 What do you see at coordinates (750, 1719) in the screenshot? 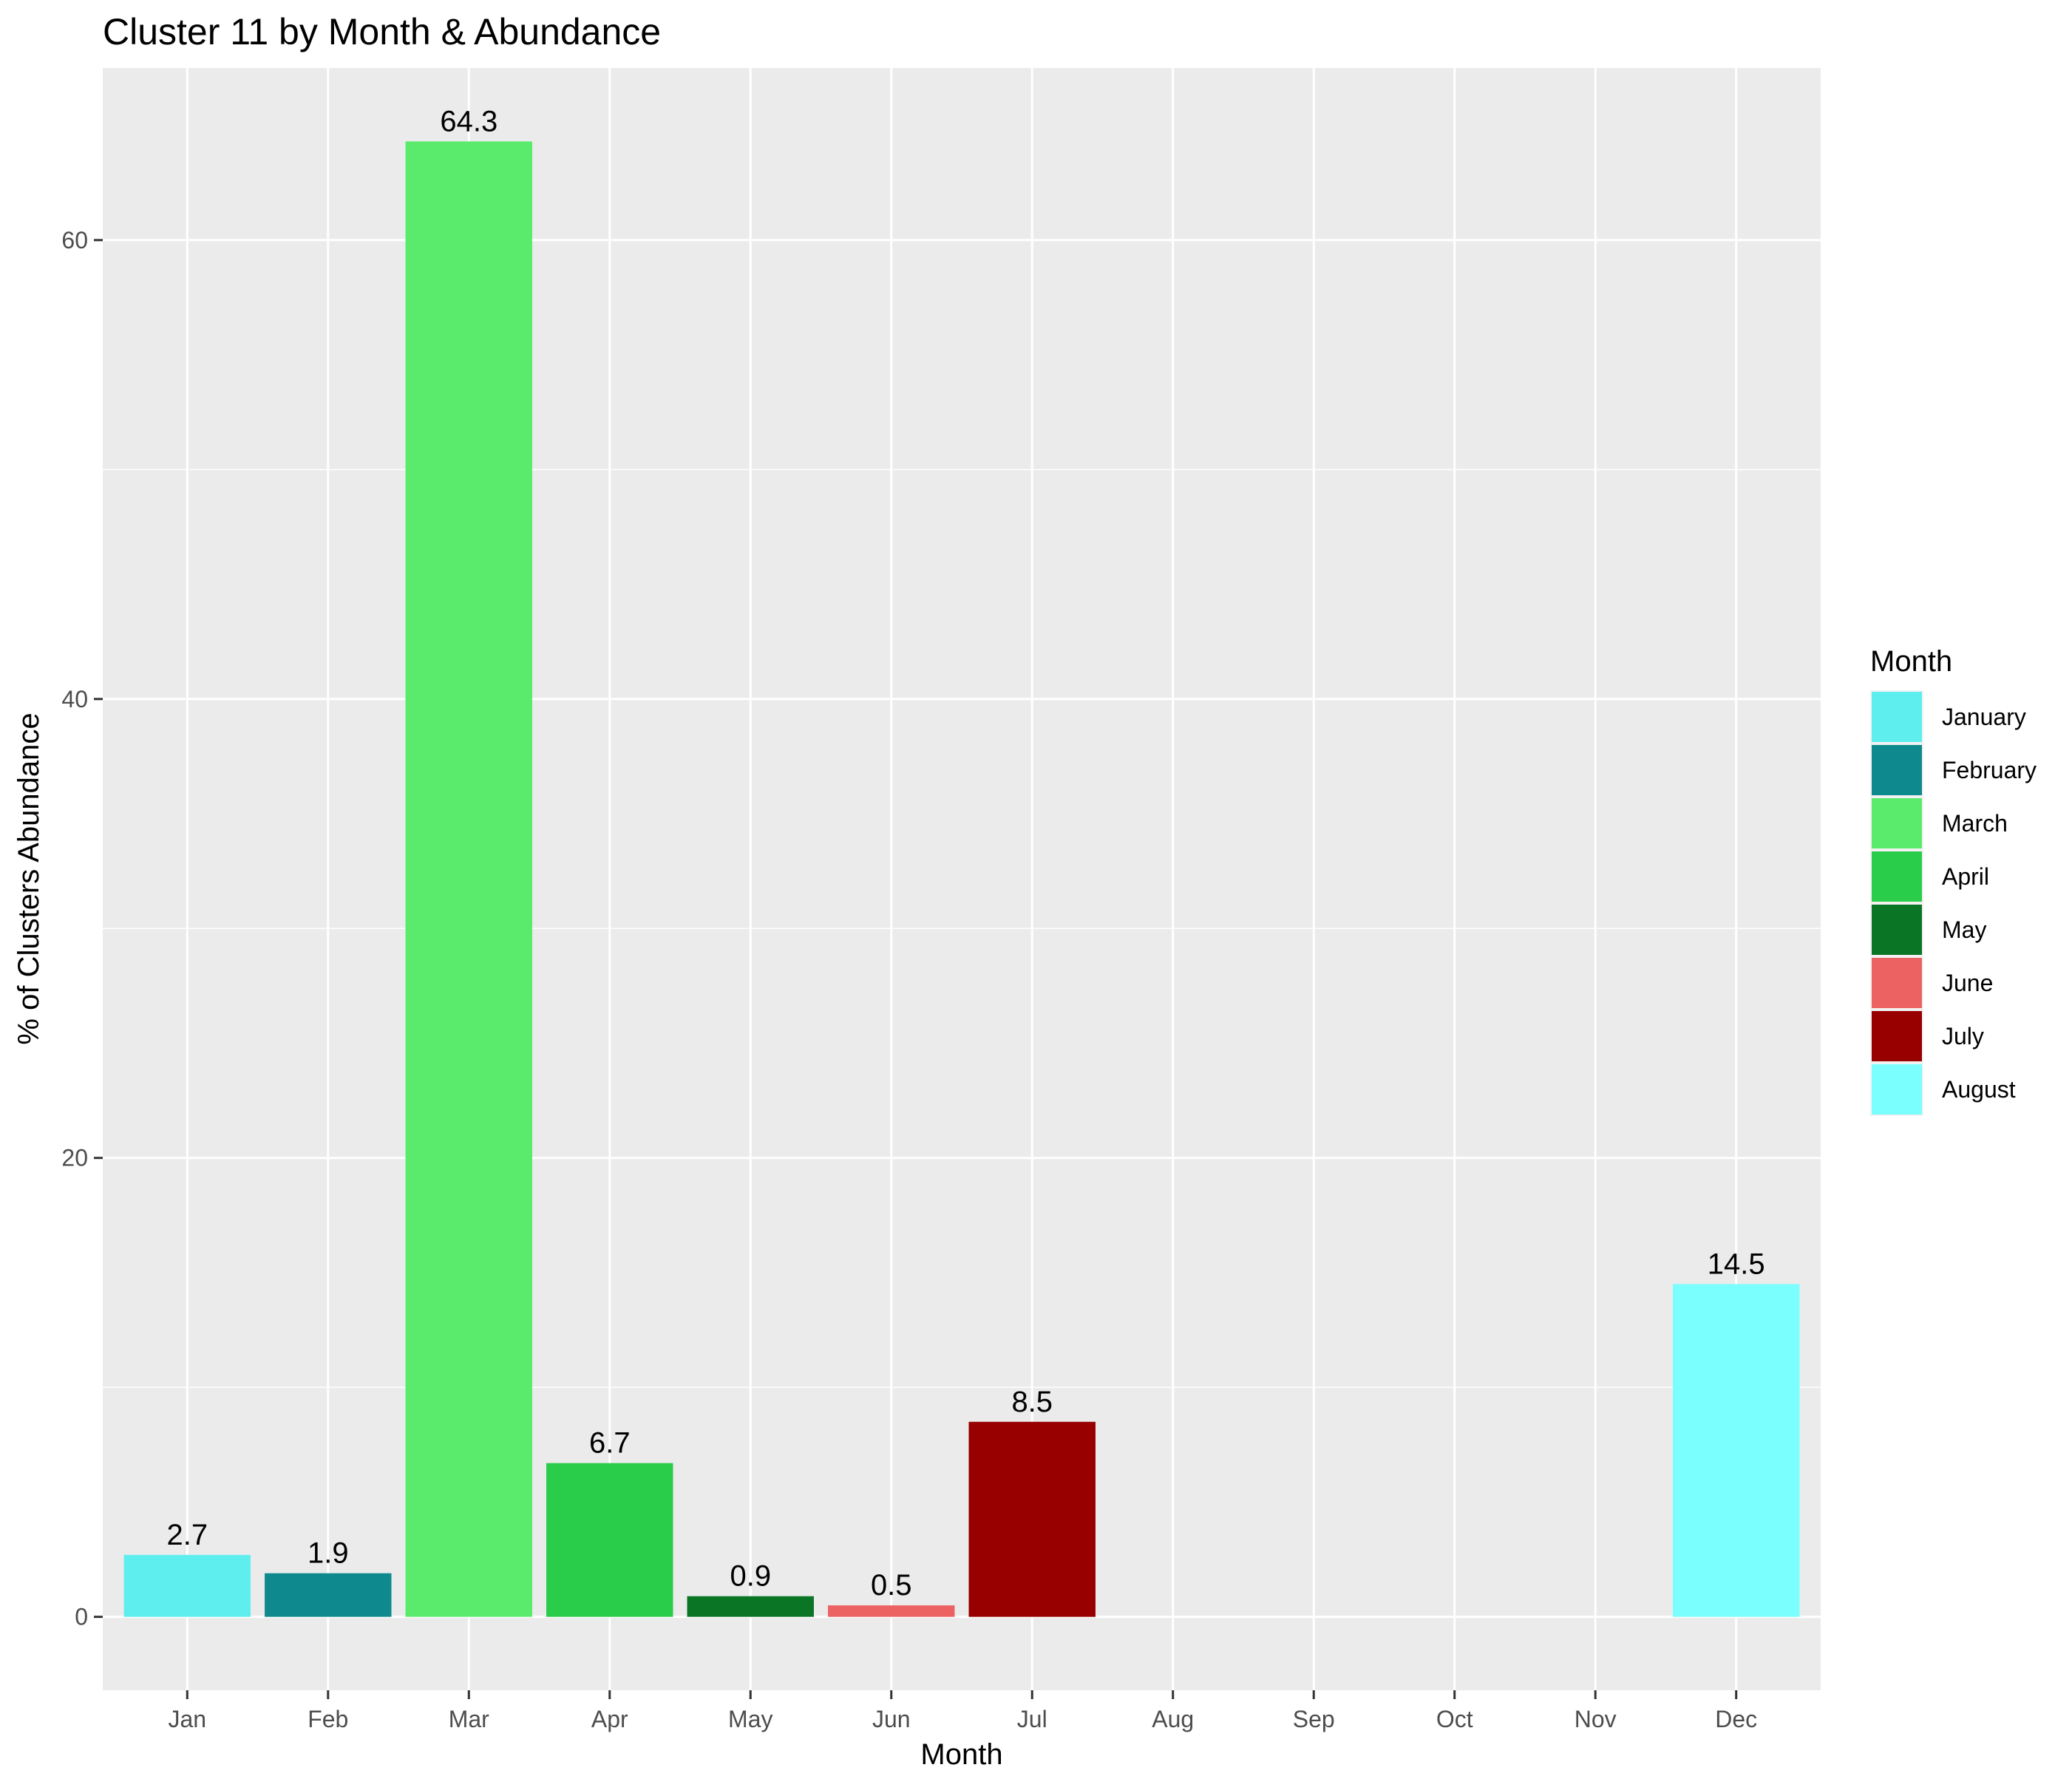
I see `x-tick-label: May` at bounding box center [750, 1719].